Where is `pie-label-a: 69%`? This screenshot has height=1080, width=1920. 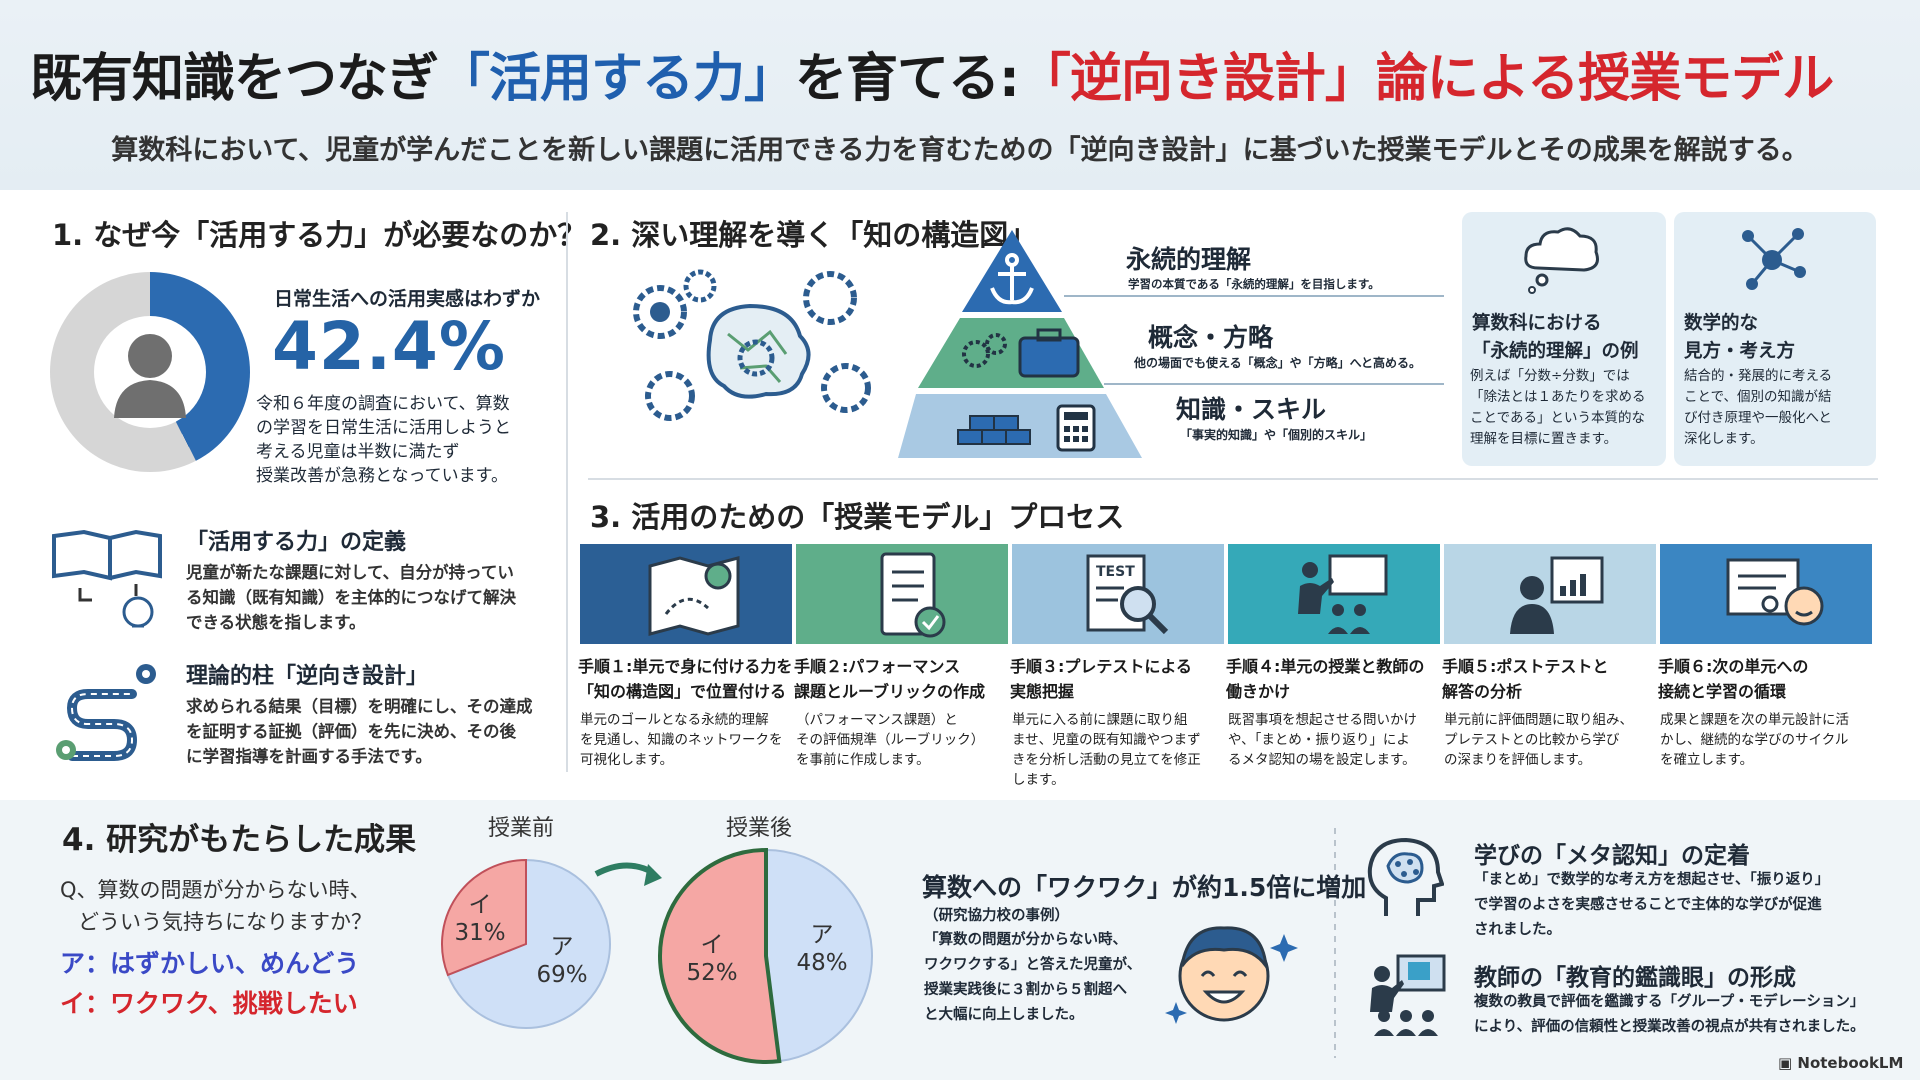 pie-label-a: 69% is located at coordinates (561, 975).